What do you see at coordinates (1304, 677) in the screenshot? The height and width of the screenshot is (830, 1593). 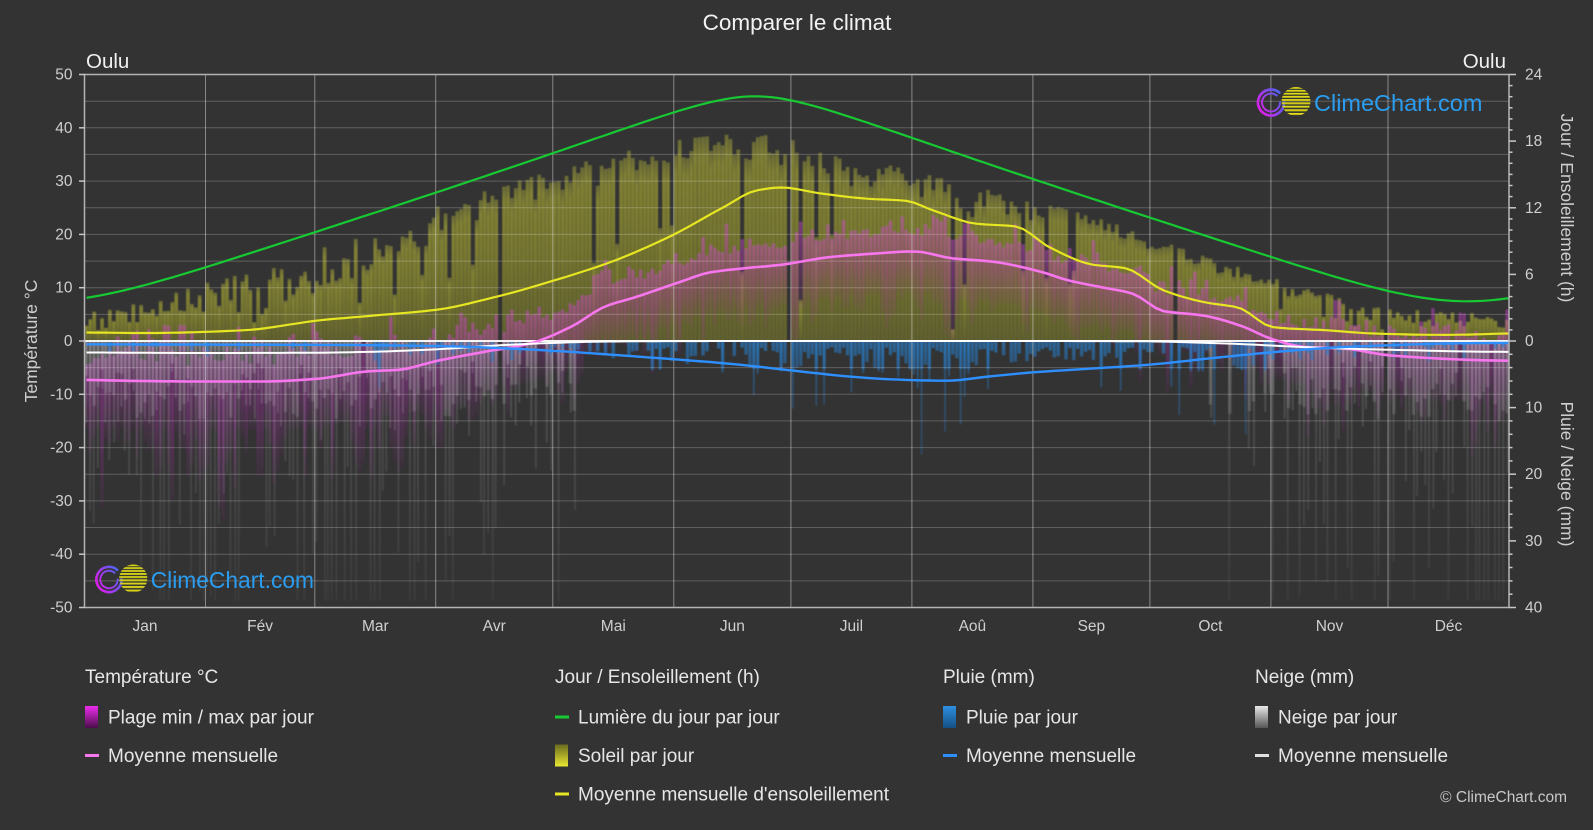 I see `svg-text: Neige (mm)` at bounding box center [1304, 677].